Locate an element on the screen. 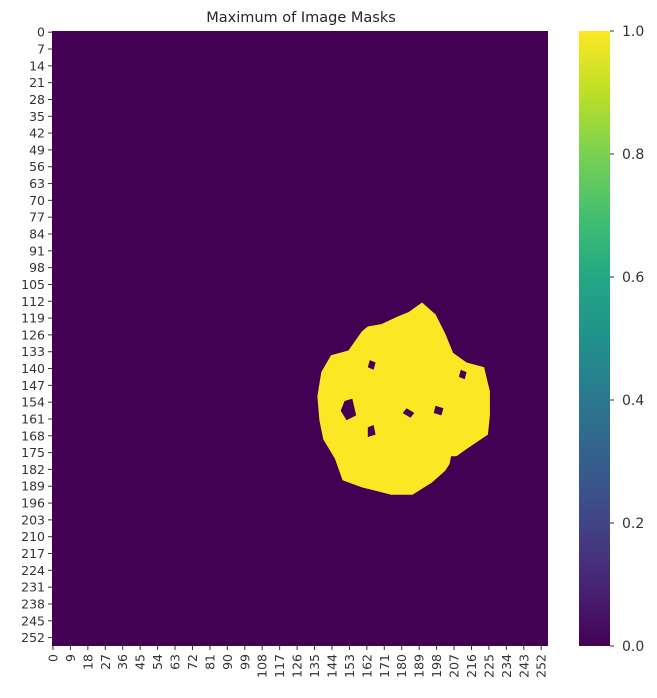 Image resolution: width=657 pixels, height=698 pixels. mask-region is located at coordinates (403, 398).